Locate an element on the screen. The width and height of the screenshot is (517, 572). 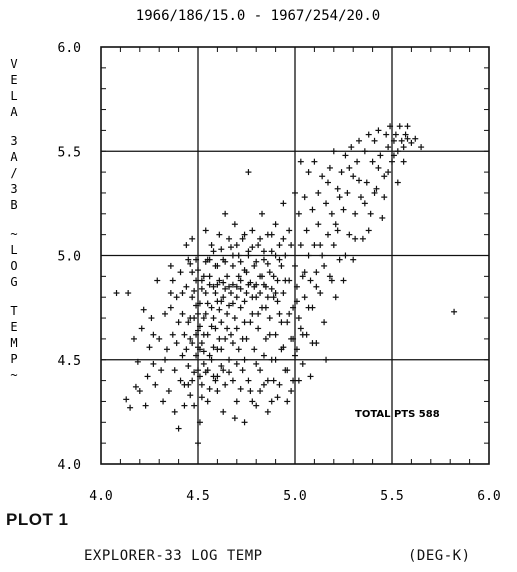
svg-text: 3 is located at coordinates (13, 141).